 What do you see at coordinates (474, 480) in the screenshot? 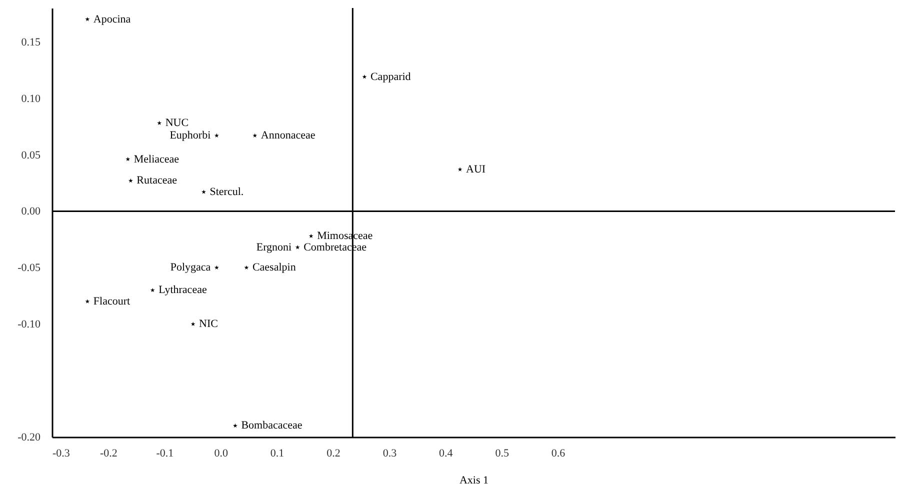
I see `x-axis-title: Axis 1` at bounding box center [474, 480].